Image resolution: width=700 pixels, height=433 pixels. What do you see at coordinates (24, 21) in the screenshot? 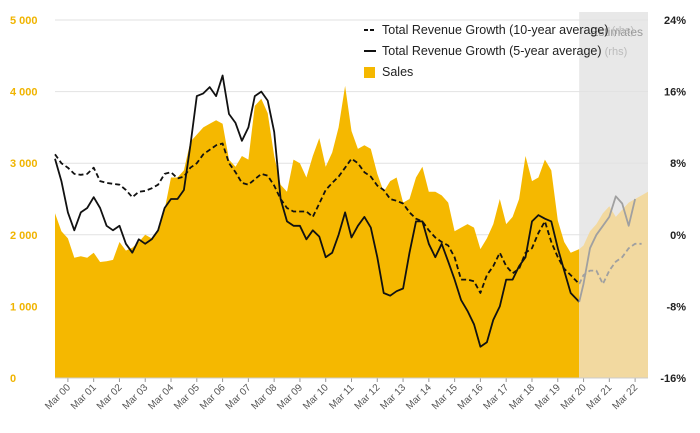
I see `left-axis-tick-label: 5 000` at bounding box center [24, 21].